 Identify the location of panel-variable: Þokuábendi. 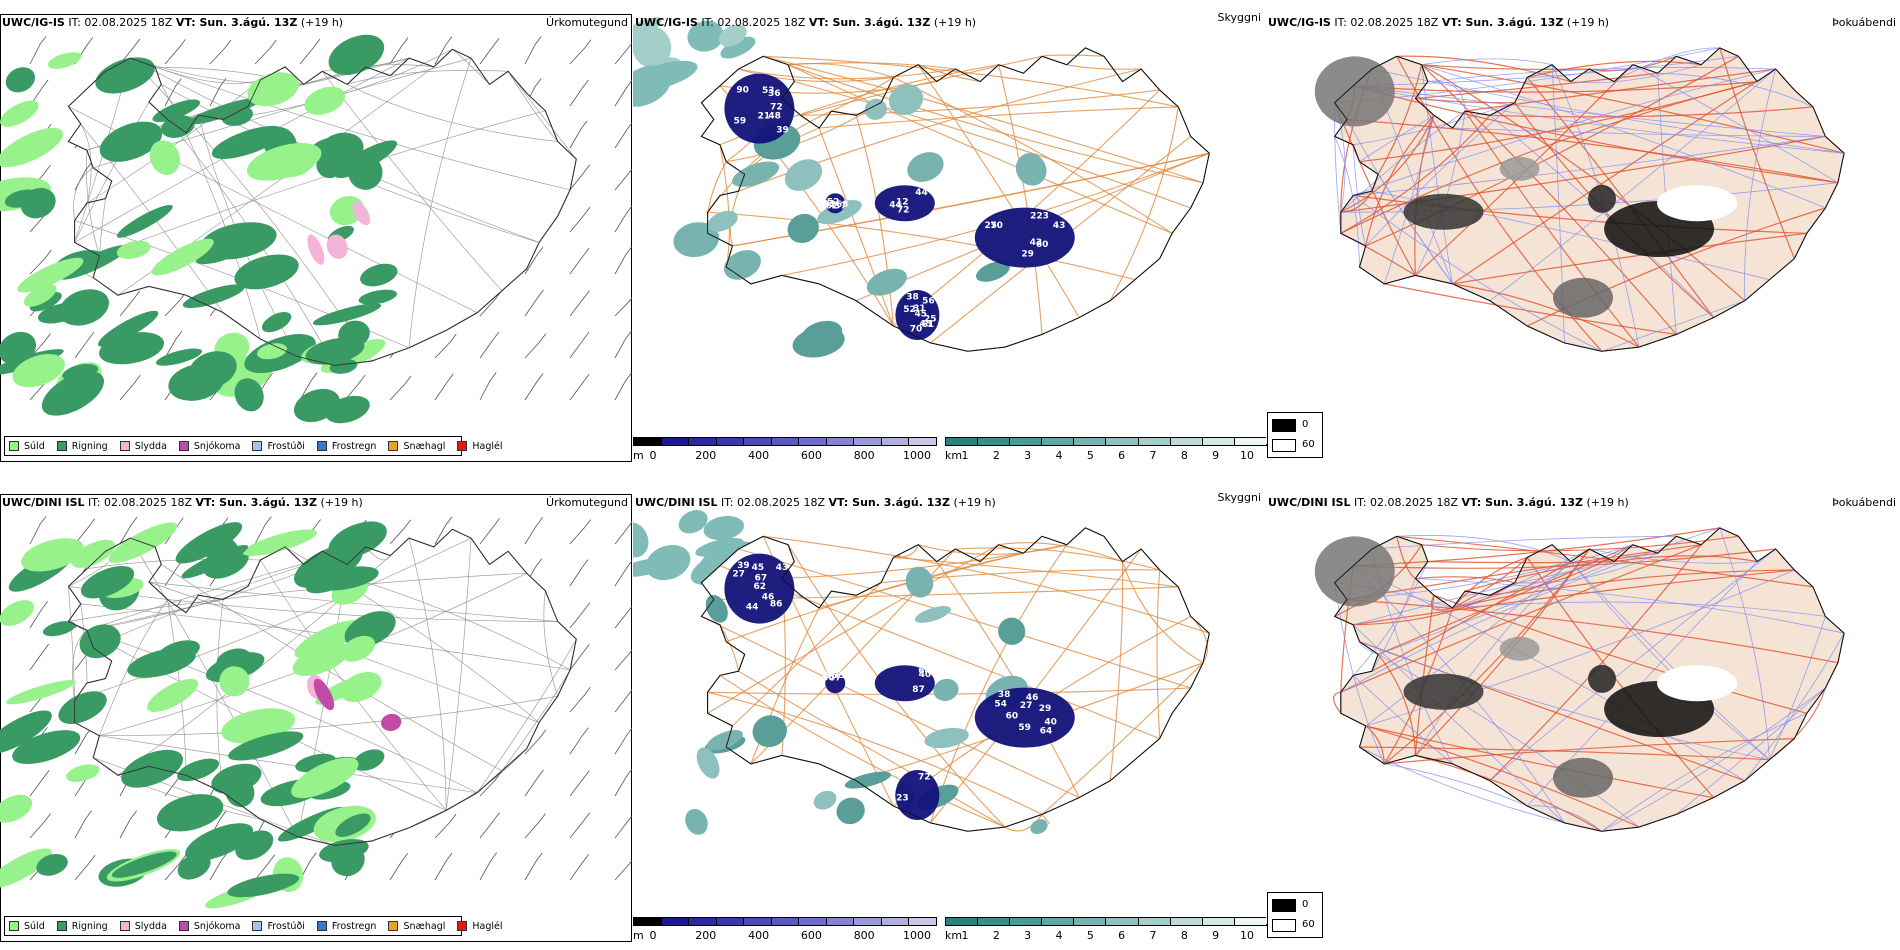
(1864, 502).